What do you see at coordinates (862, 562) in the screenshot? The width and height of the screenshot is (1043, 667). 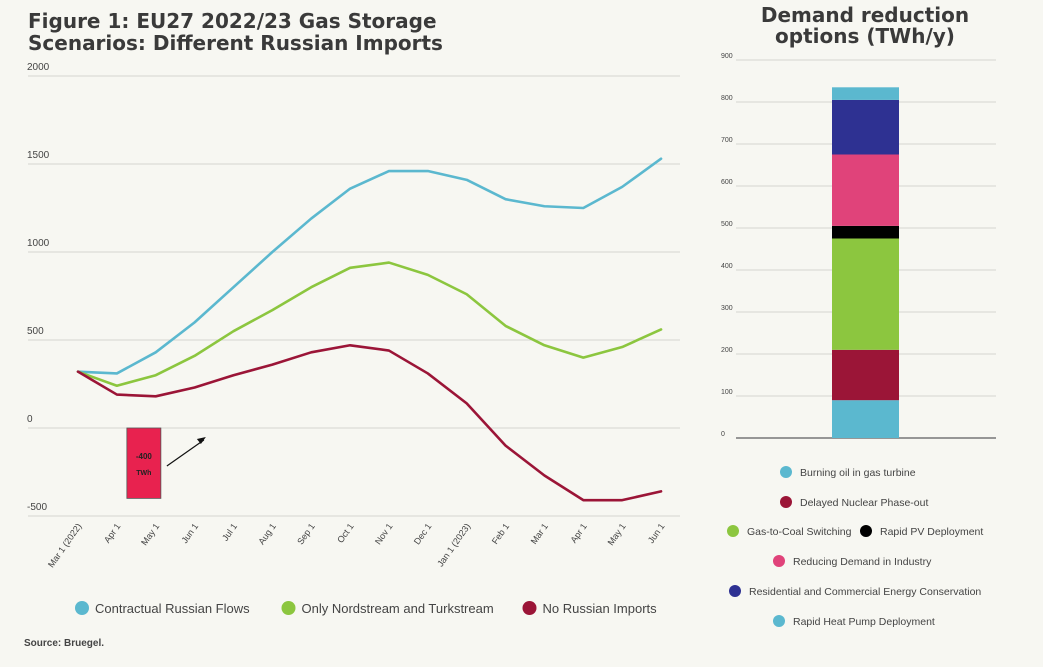 I see `bar-legend-label: Reducing Demand in Industry` at bounding box center [862, 562].